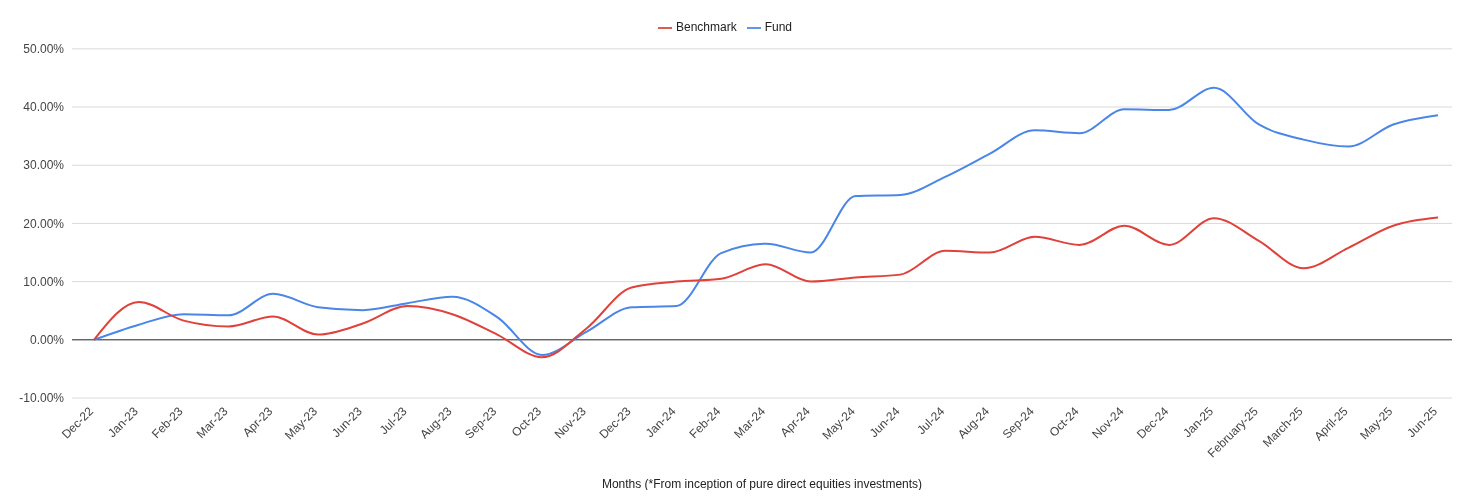 The width and height of the screenshot is (1476, 498). What do you see at coordinates (47, 340) in the screenshot?
I see `y-tick-label: 0.00%` at bounding box center [47, 340].